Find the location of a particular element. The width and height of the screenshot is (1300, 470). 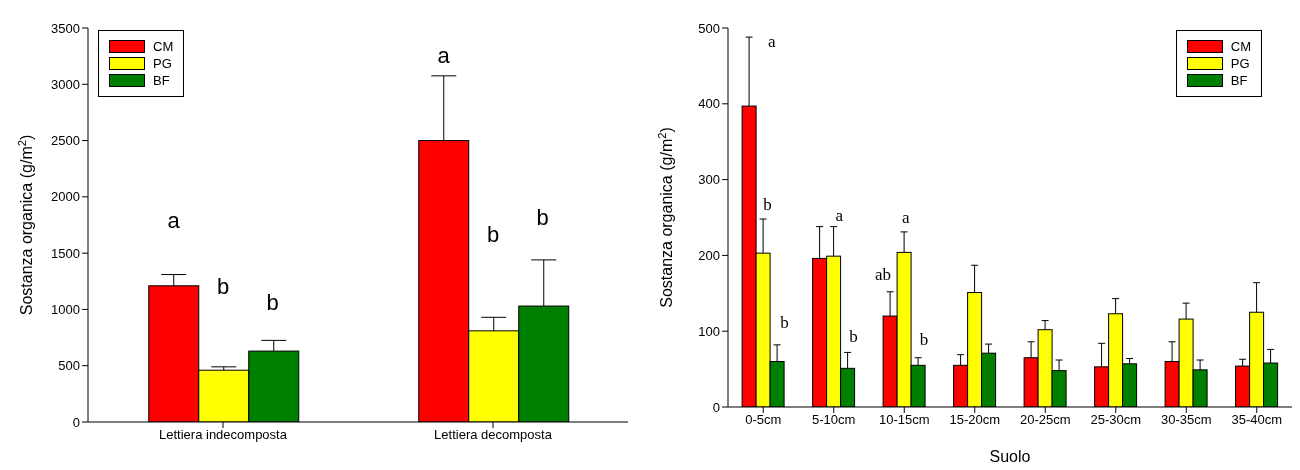

y-tick-label: 2000 is located at coordinates (65, 197).